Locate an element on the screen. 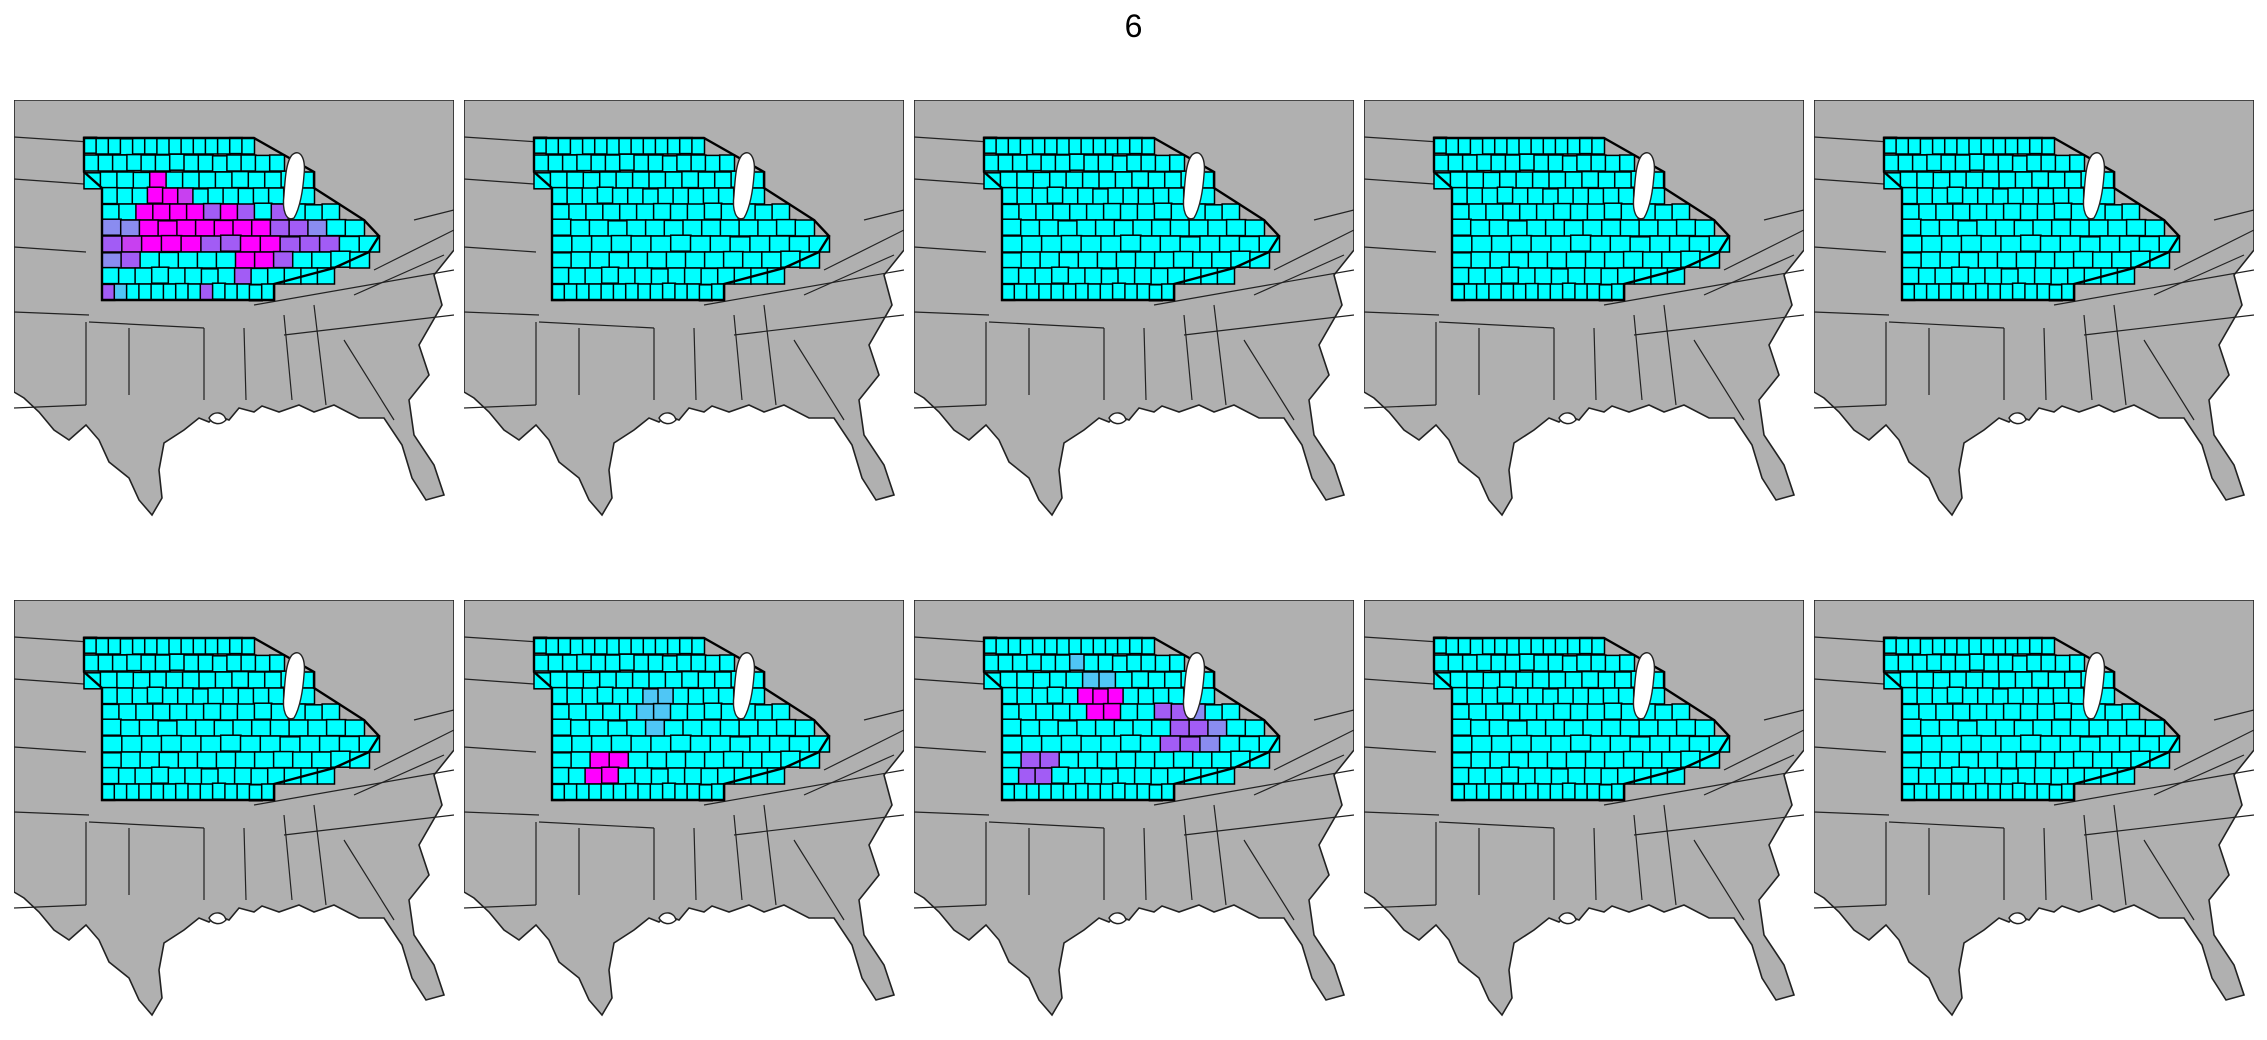 The width and height of the screenshot is (2267, 1040). panel-5-map is located at coordinates (2034, 308).